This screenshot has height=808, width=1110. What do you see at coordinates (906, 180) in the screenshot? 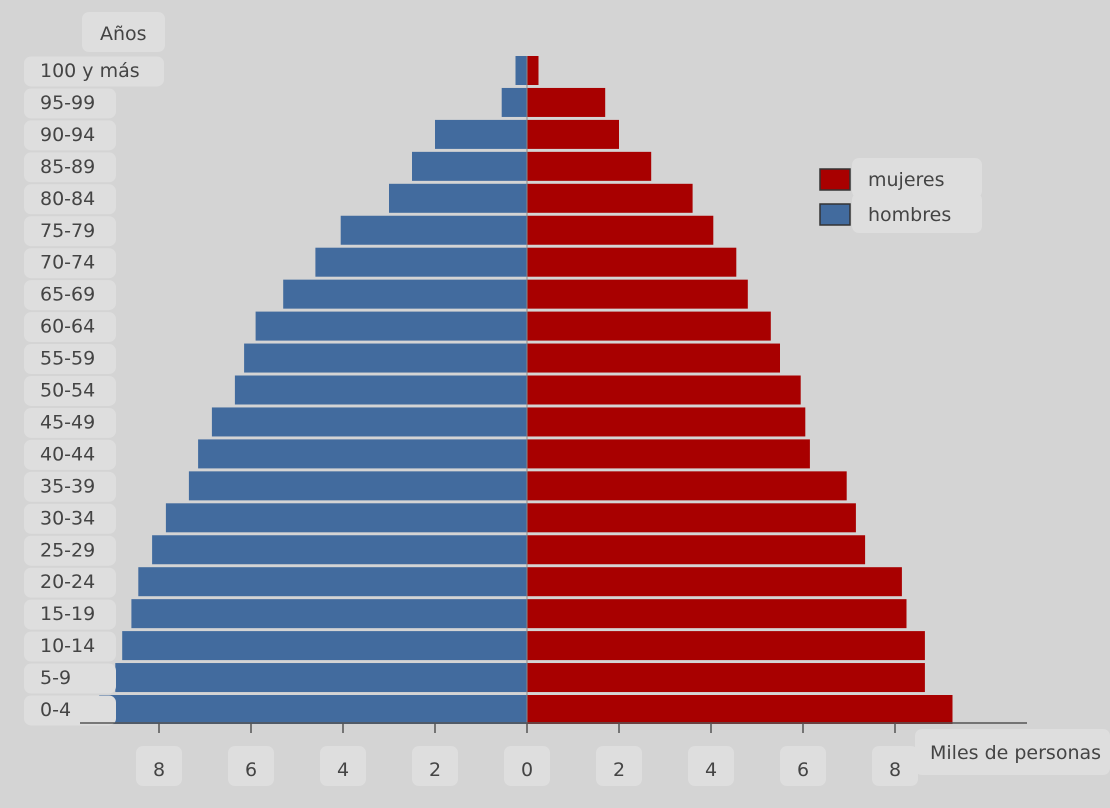
I see `legend-label-mujeres: mujeres` at bounding box center [906, 180].